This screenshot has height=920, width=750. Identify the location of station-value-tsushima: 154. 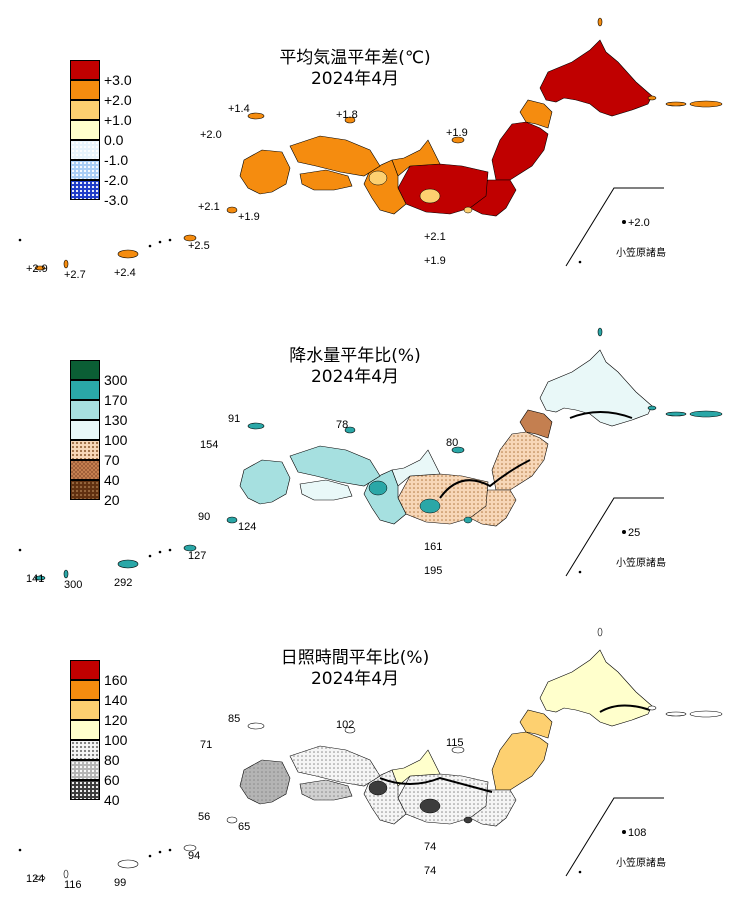
(209, 445).